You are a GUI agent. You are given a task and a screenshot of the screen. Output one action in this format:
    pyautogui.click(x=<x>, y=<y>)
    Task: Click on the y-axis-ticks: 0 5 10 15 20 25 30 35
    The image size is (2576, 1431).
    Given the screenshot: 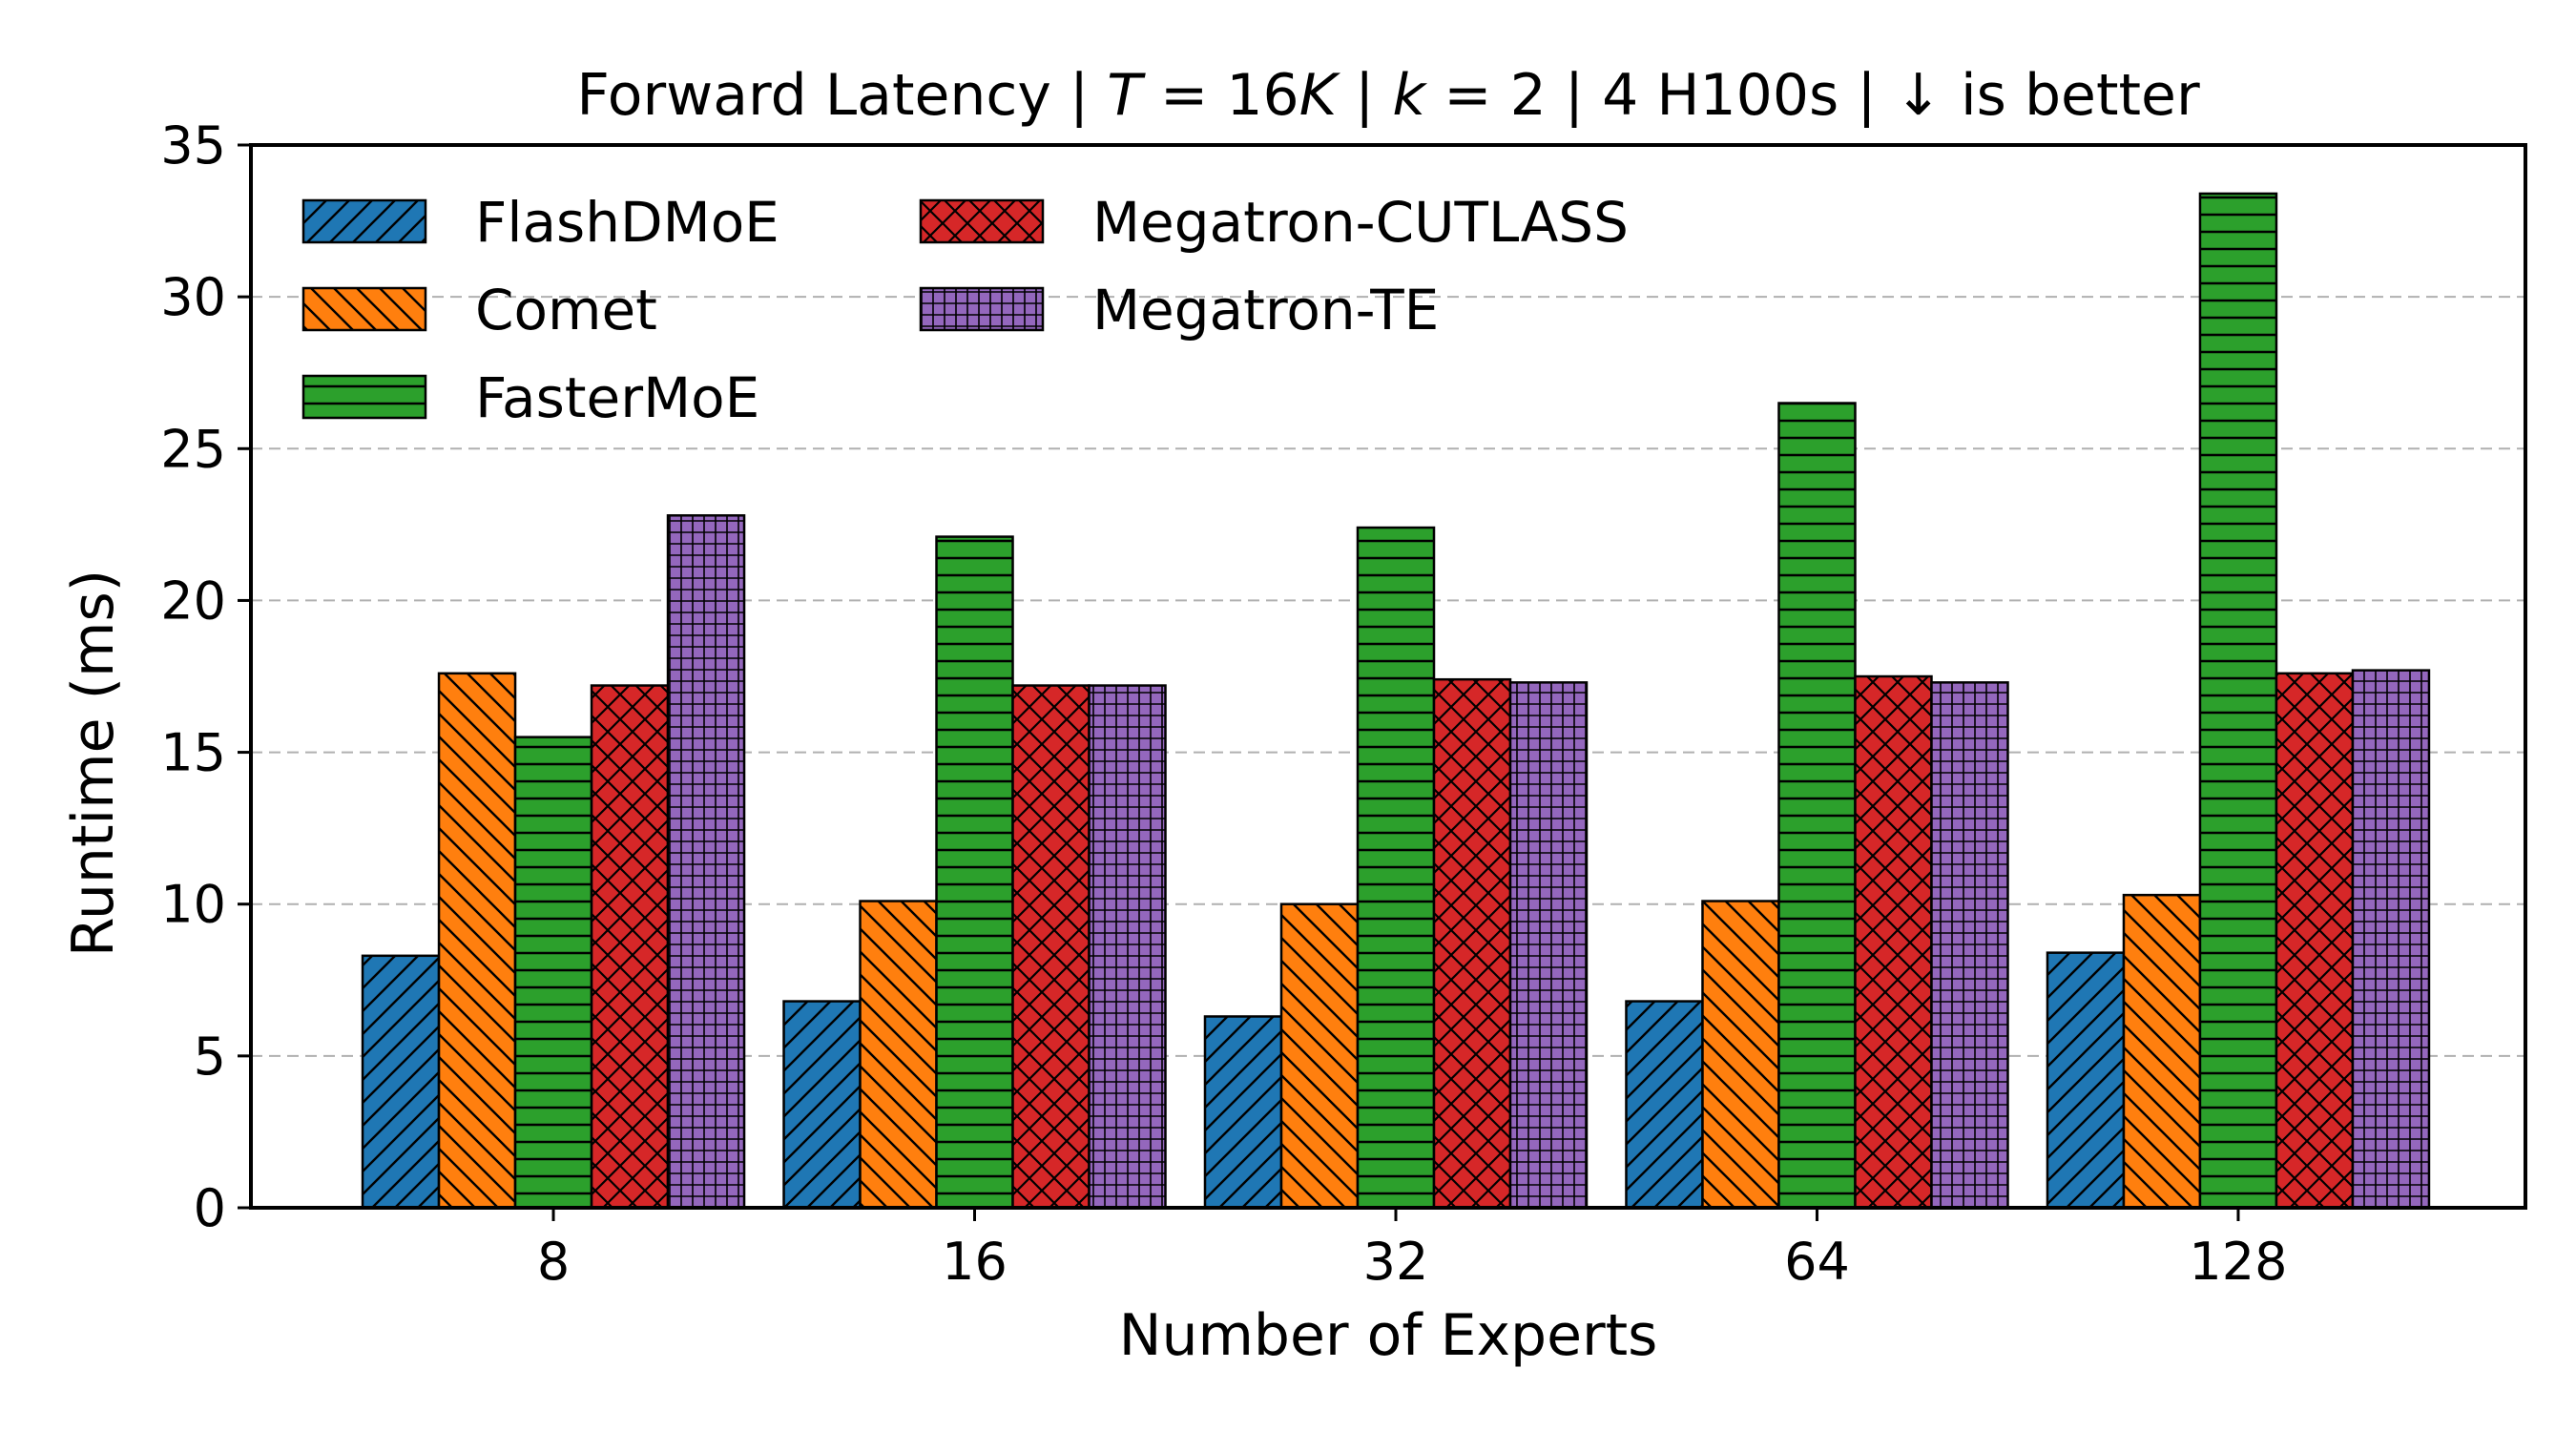 What is the action you would take?
    pyautogui.click(x=205, y=676)
    